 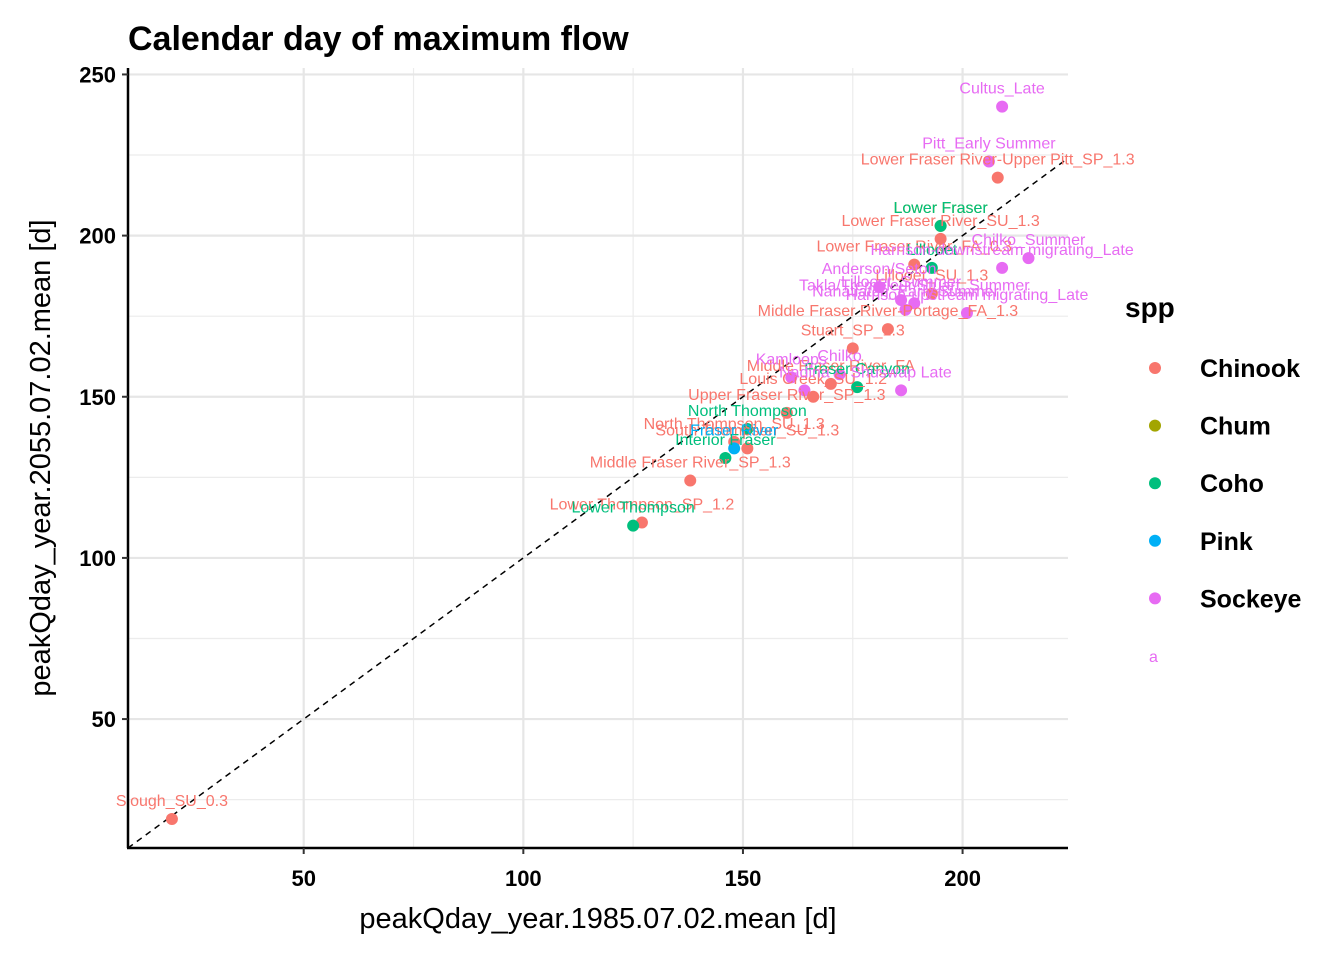 What do you see at coordinates (791, 359) in the screenshot?
I see `point-label: Kamloops` at bounding box center [791, 359].